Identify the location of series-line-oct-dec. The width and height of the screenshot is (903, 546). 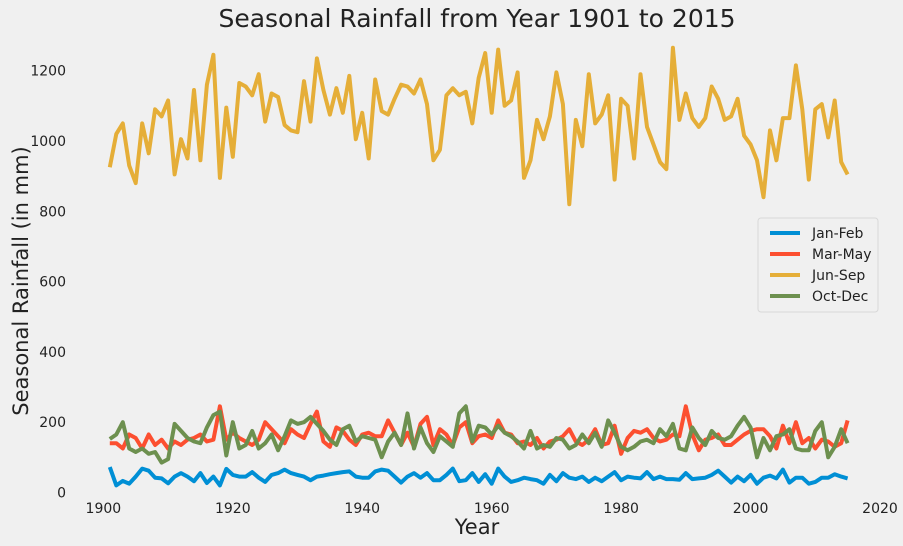
(479, 434).